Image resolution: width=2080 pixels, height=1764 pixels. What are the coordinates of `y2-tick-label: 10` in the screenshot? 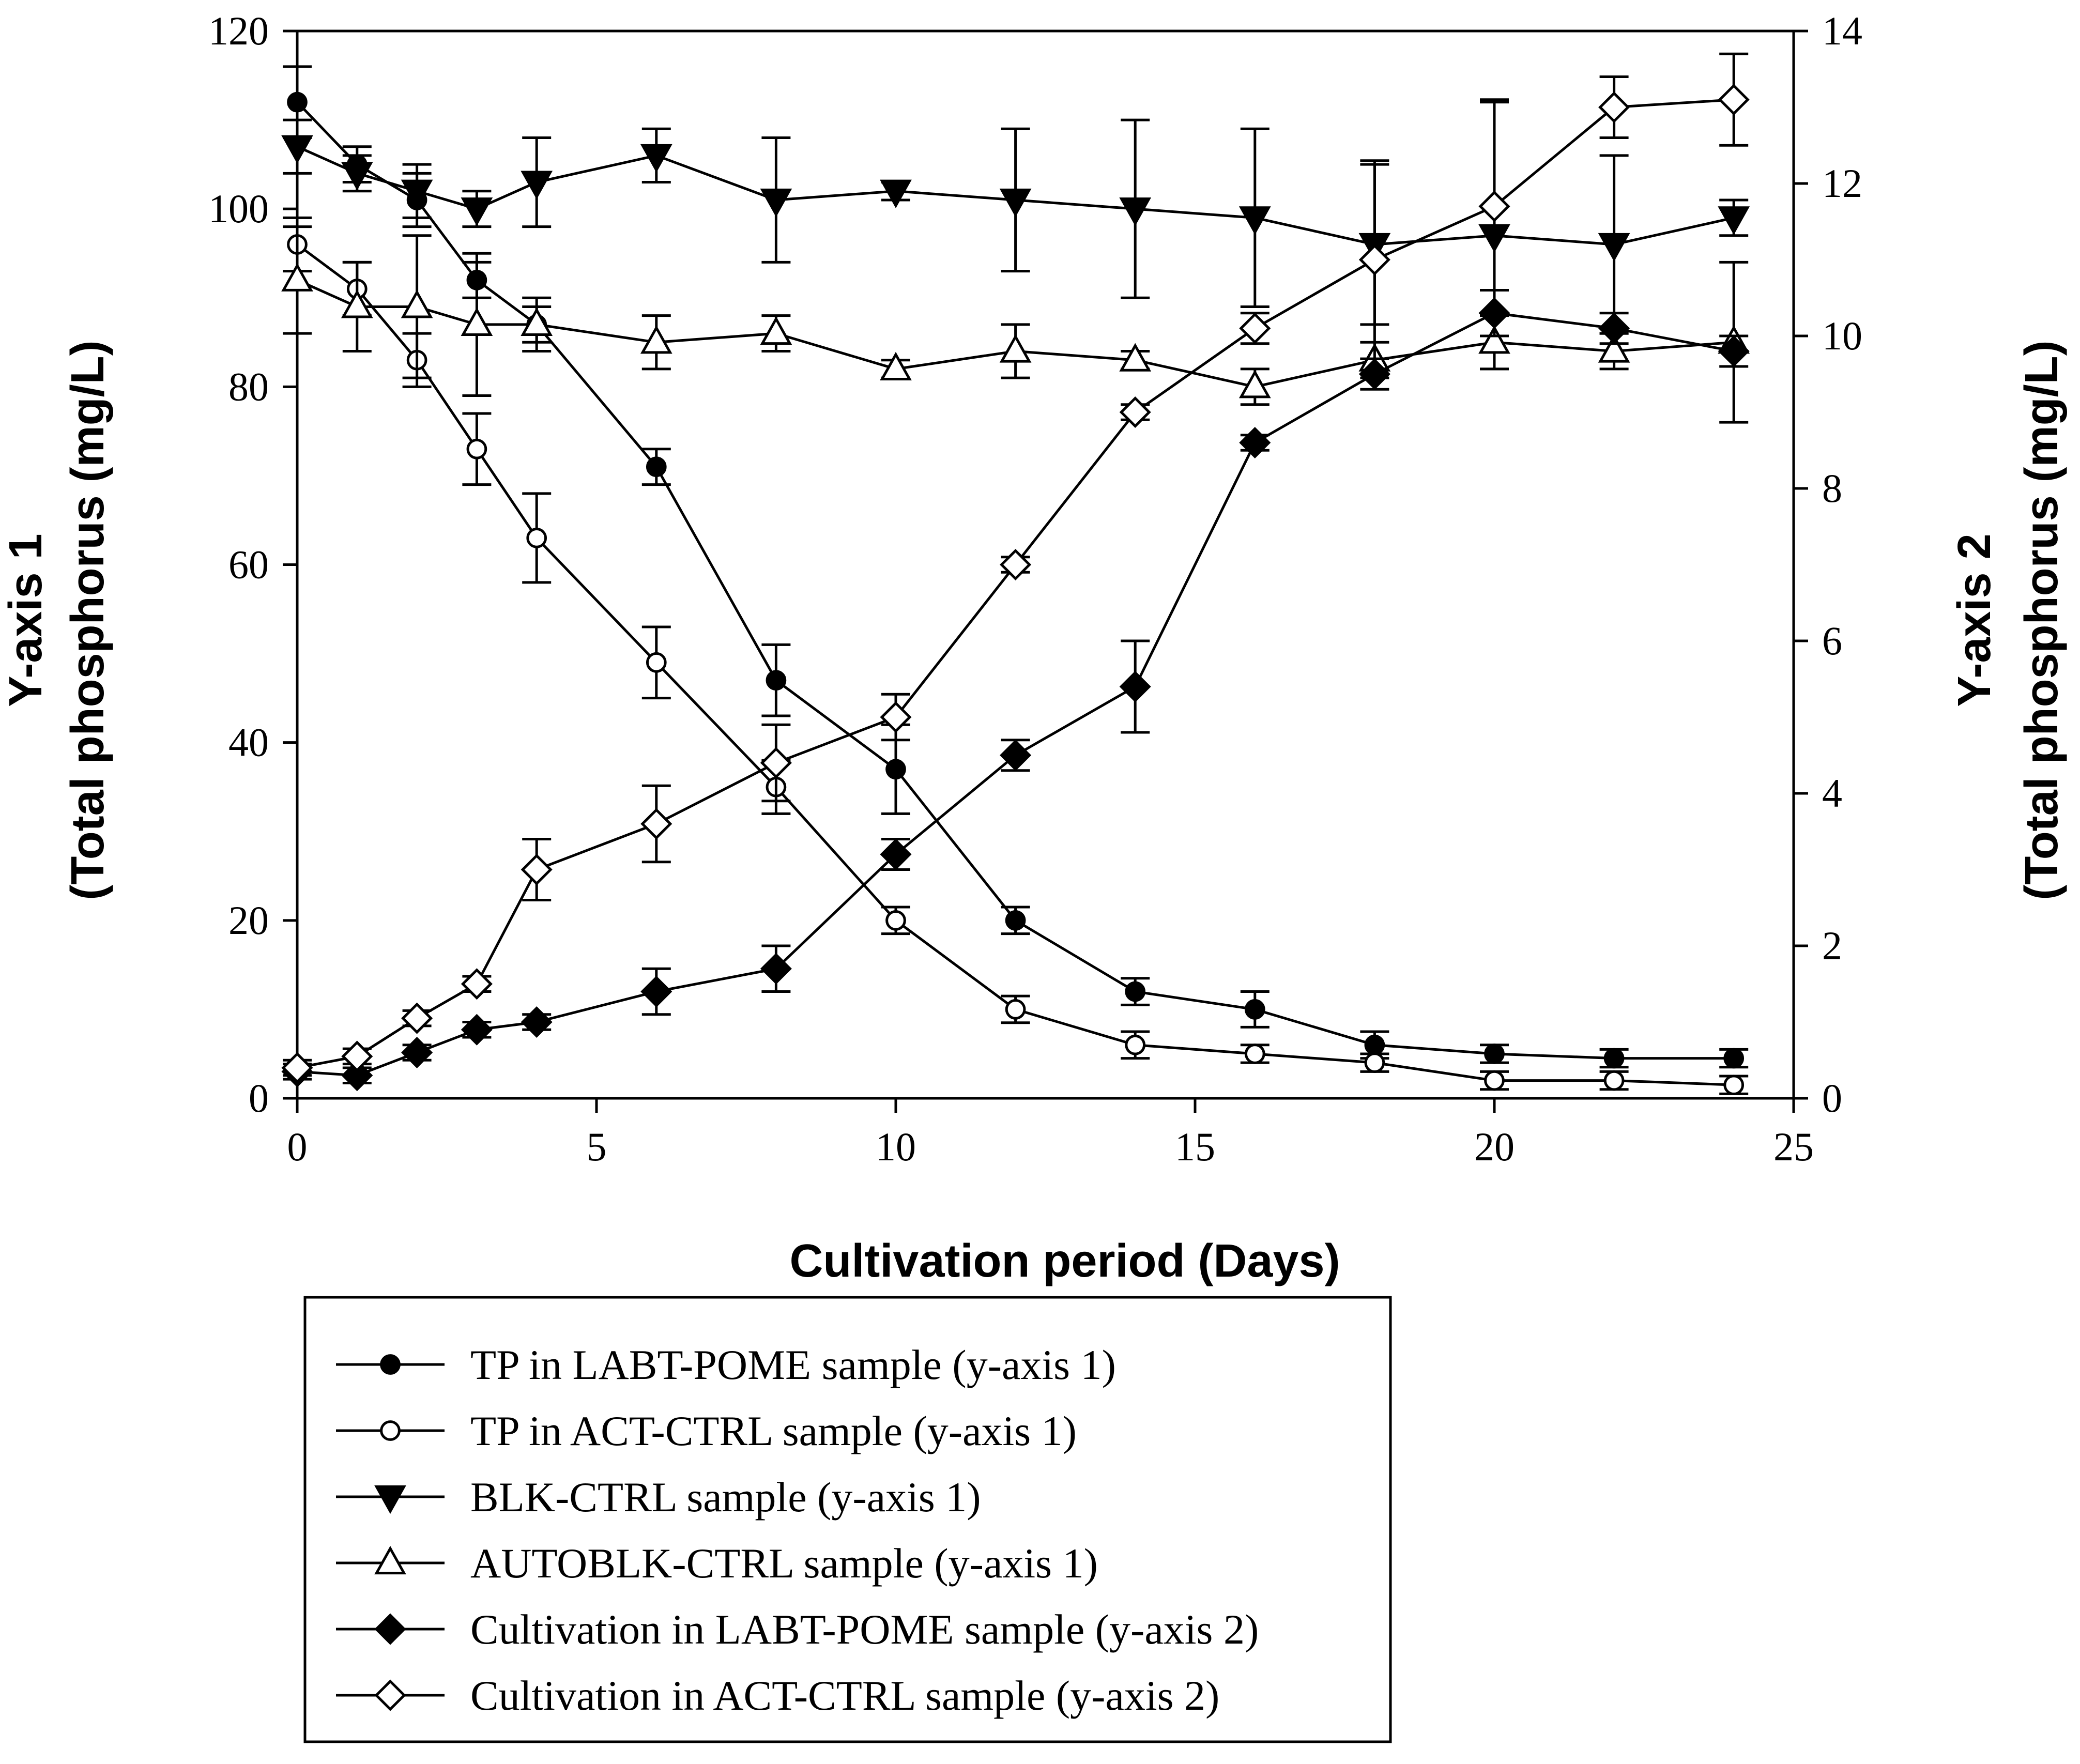 It's located at (1842, 335).